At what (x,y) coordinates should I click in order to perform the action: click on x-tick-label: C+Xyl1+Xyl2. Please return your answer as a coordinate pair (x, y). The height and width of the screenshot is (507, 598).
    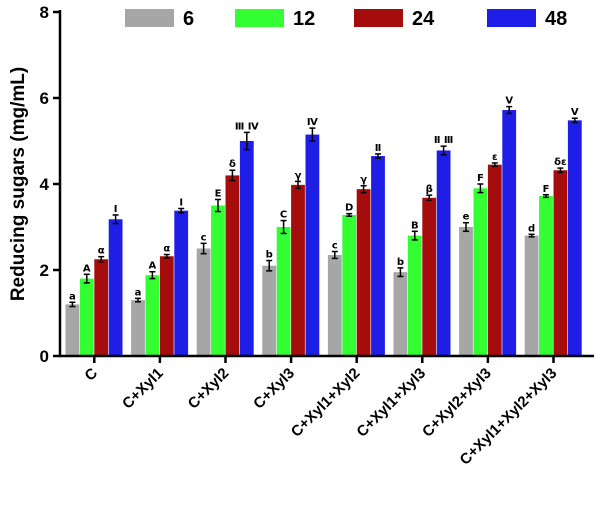
    Looking at the image, I should click on (326, 403).